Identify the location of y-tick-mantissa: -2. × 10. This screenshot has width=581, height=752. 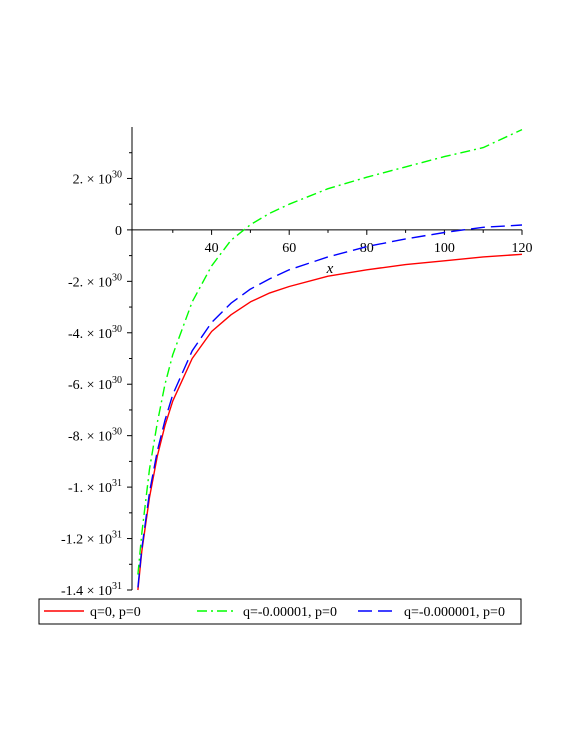
(90, 282).